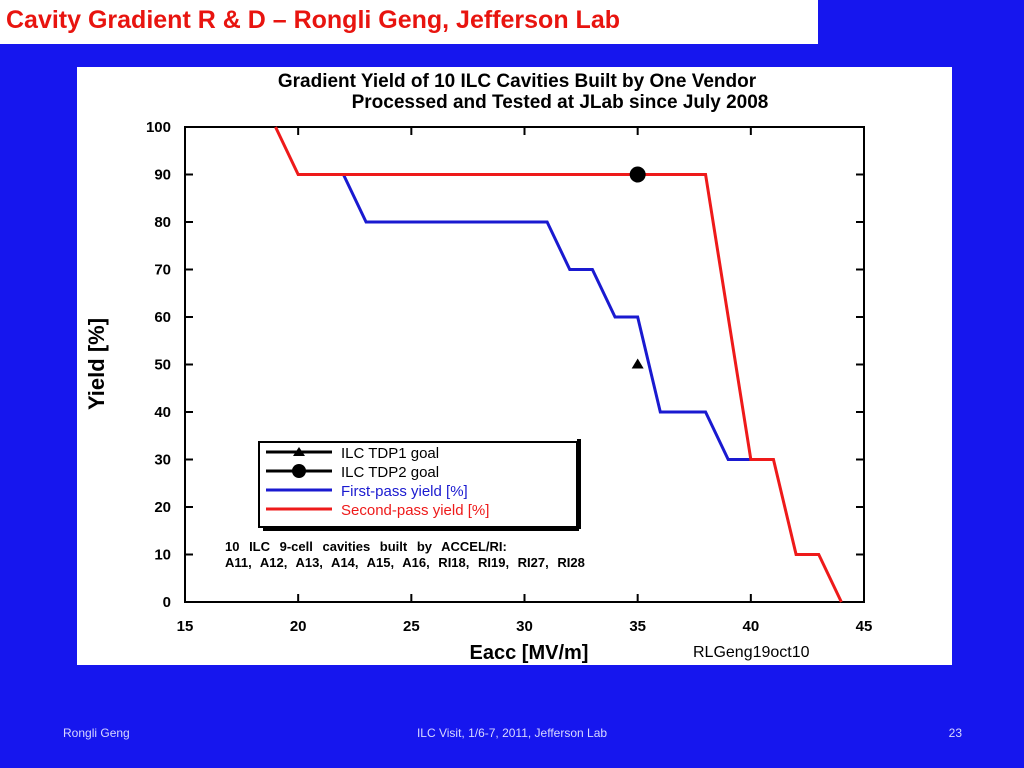 The image size is (1024, 768). What do you see at coordinates (864, 626) in the screenshot?
I see `x-tick-label: 45` at bounding box center [864, 626].